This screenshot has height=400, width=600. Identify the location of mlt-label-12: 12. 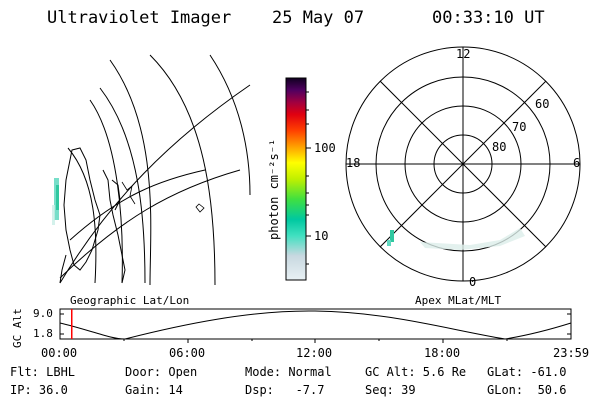
(463, 54).